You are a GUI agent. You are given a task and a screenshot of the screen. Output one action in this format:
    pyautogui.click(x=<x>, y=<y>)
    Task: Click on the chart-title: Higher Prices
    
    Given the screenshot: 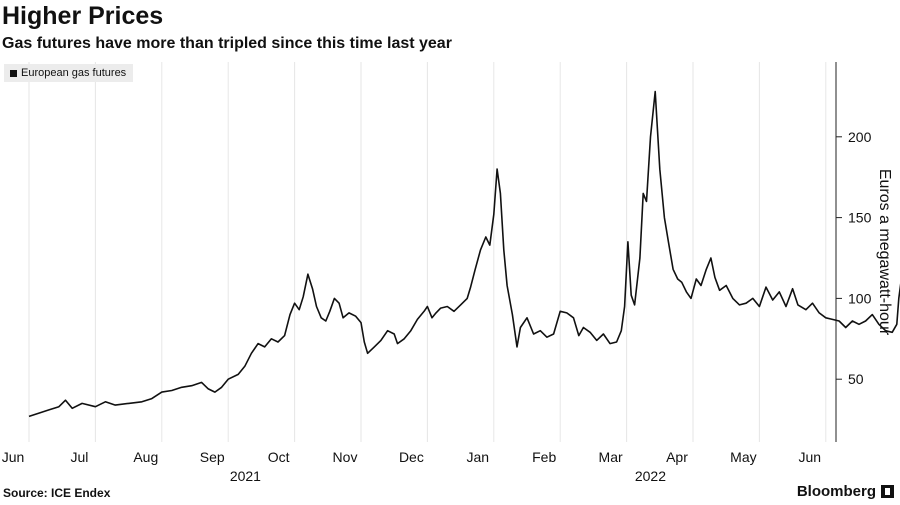 What is the action you would take?
    pyautogui.click(x=83, y=16)
    